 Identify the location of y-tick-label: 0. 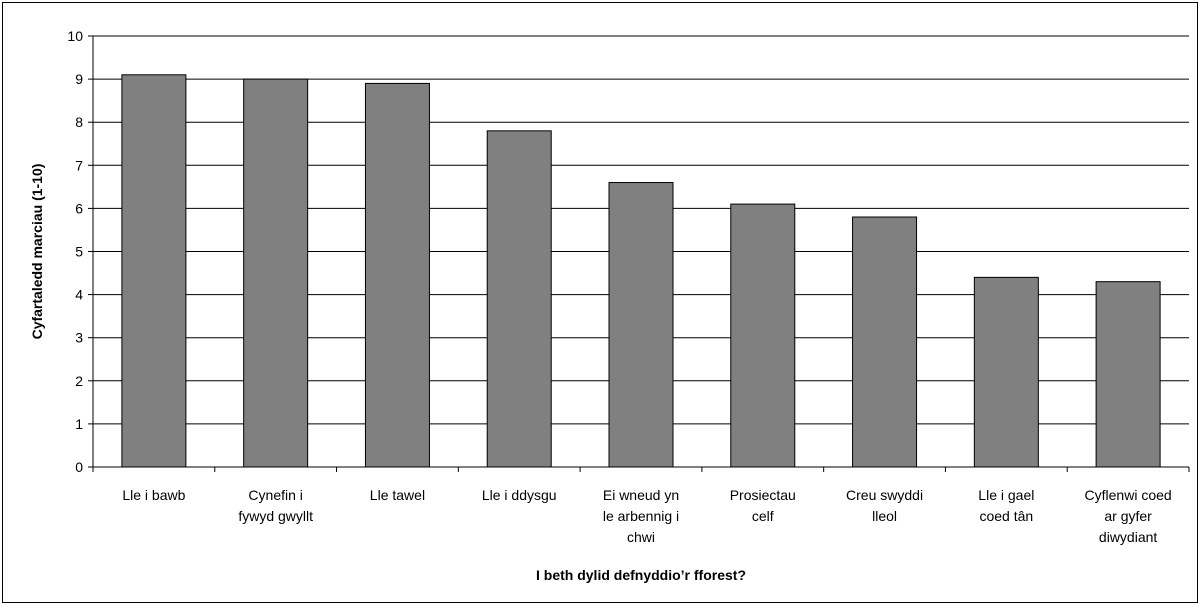
(79, 467).